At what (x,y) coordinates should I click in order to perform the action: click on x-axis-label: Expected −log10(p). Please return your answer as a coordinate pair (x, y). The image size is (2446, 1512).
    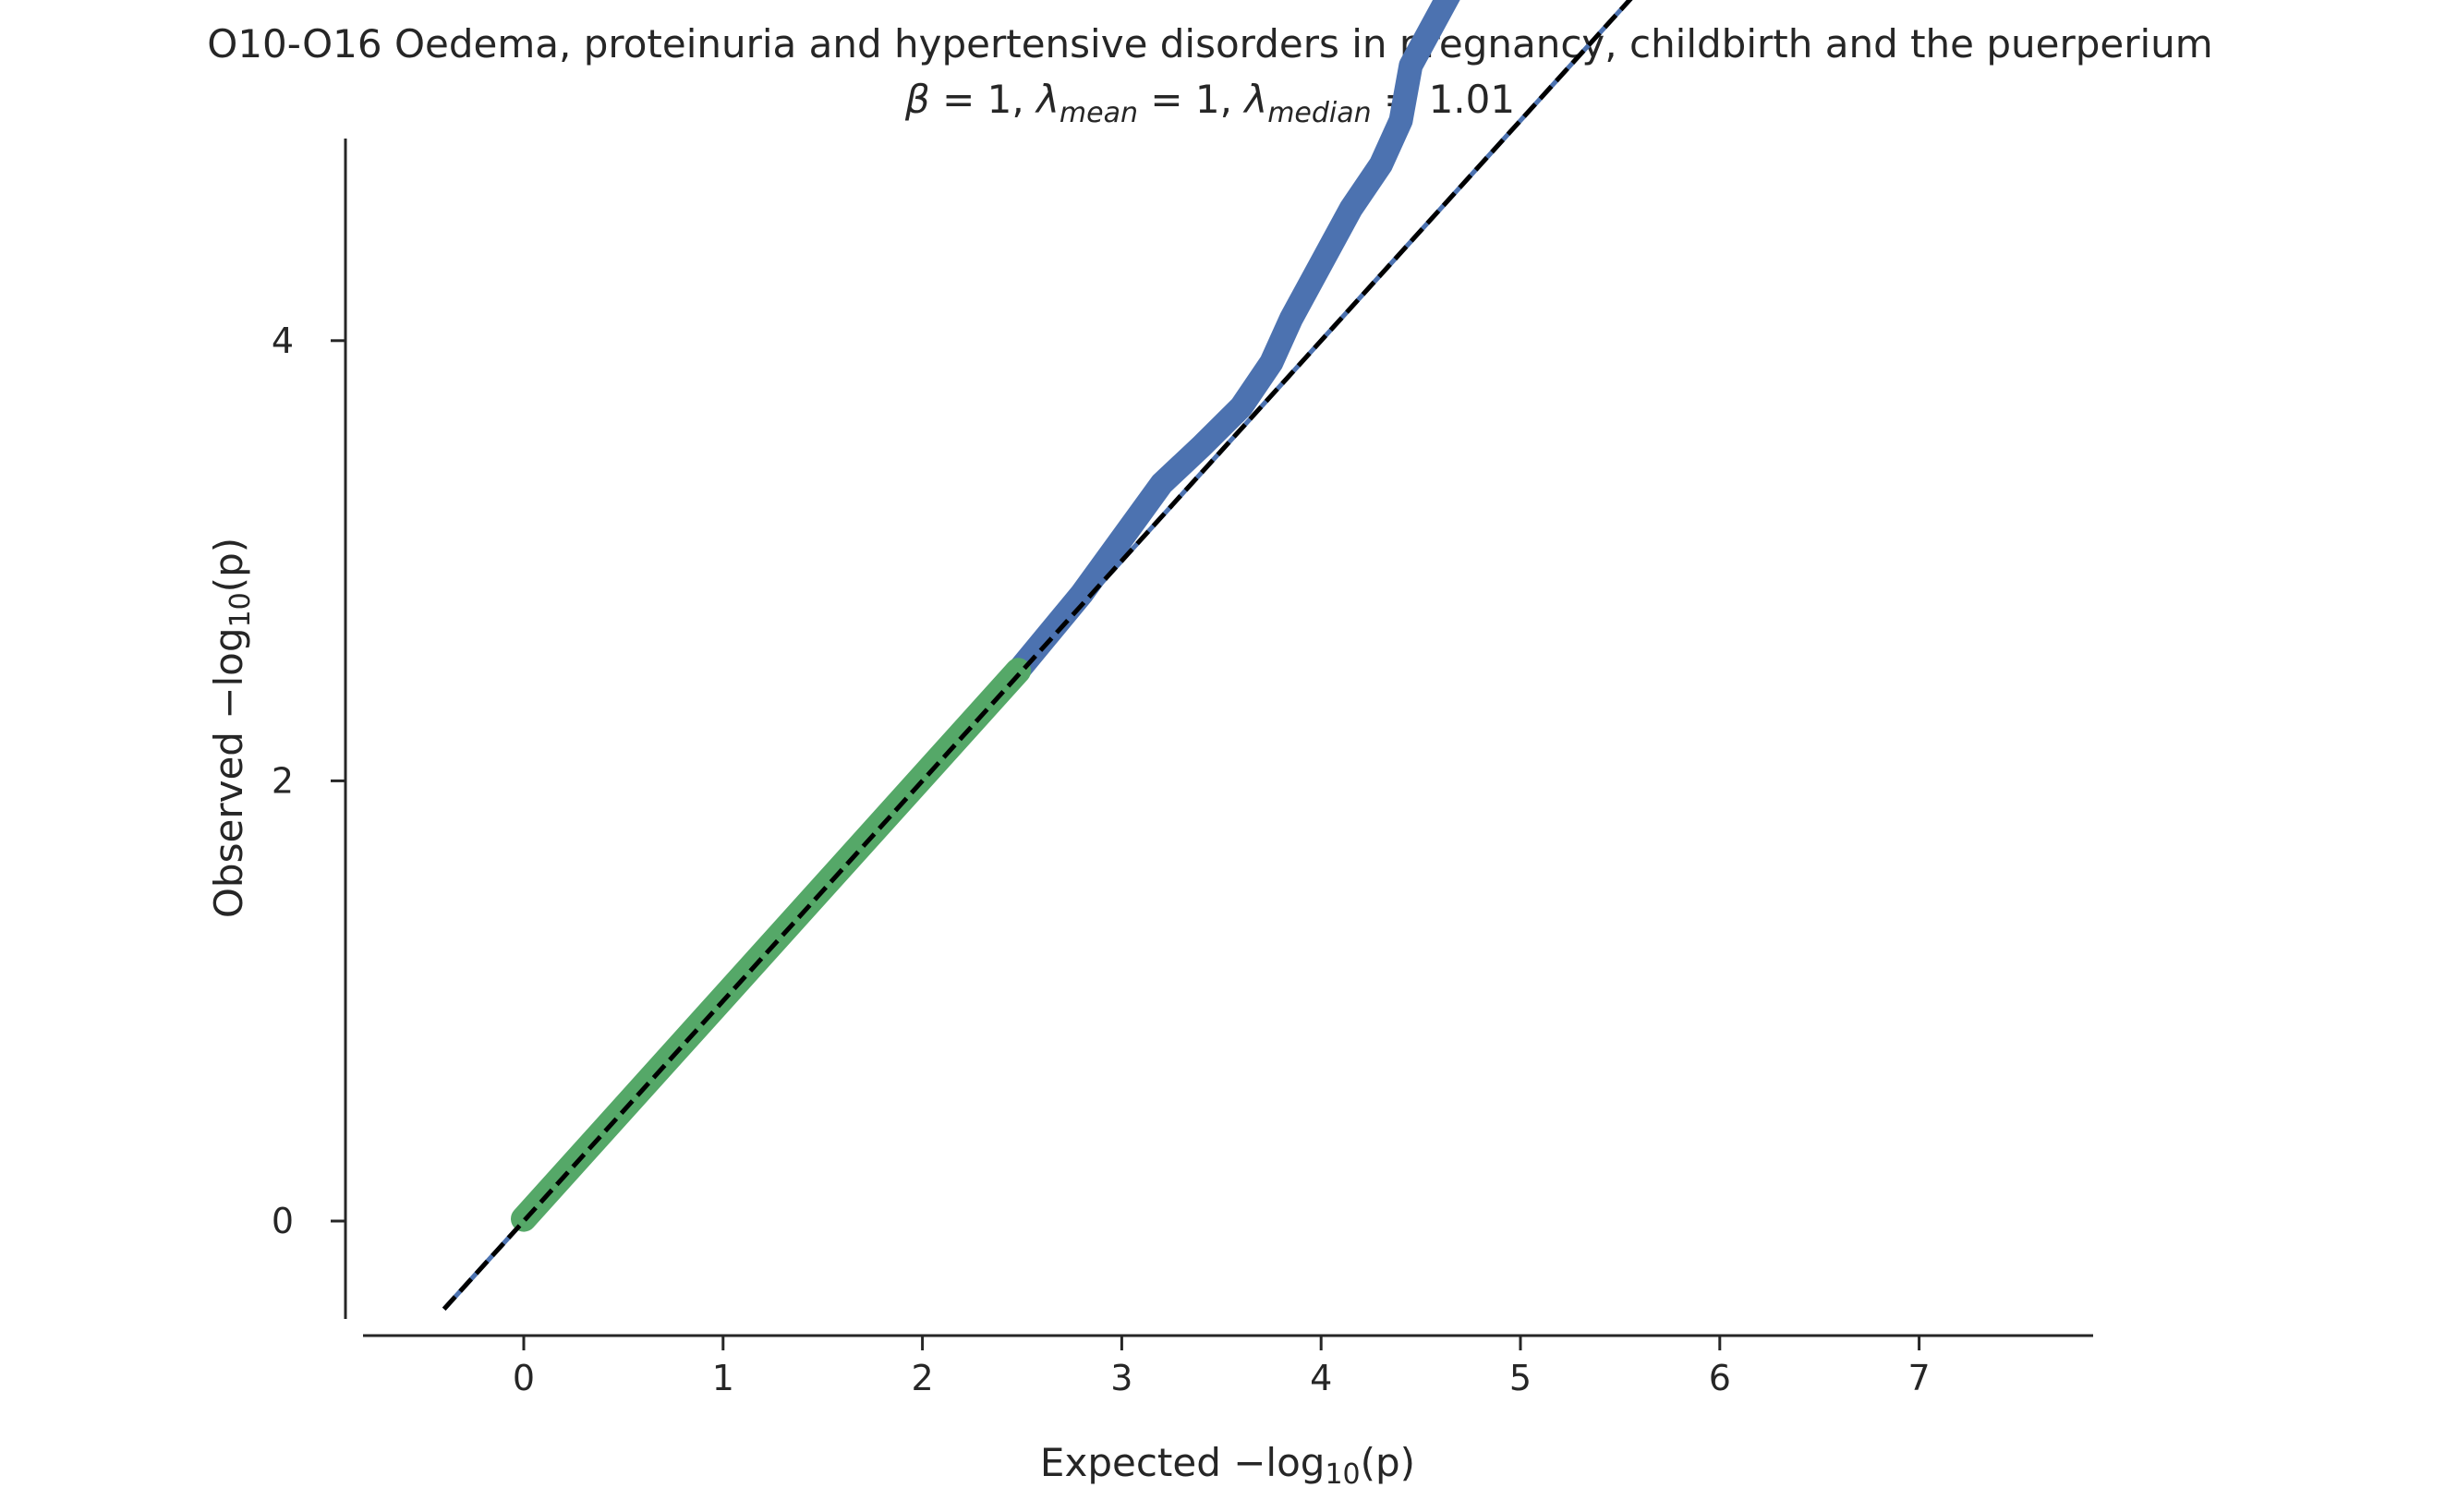
    Looking at the image, I should click on (1227, 1465).